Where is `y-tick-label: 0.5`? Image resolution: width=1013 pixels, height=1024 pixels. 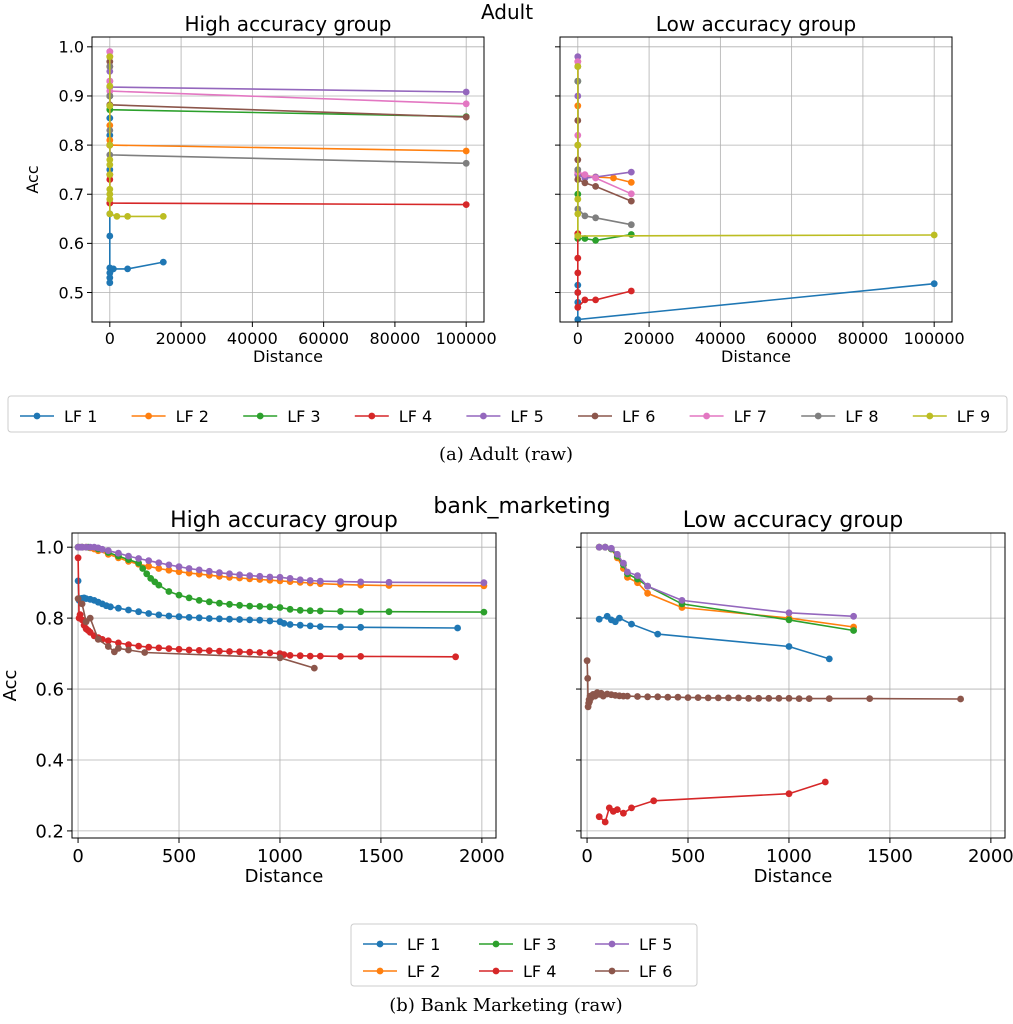 y-tick-label: 0.5 is located at coordinates (71, 292).